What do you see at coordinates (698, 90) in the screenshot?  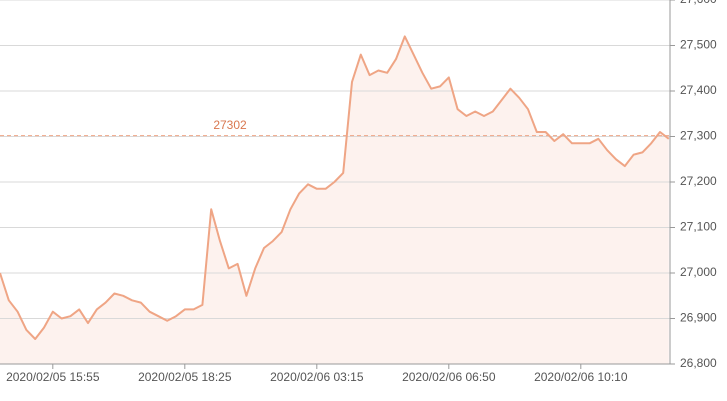 I see `y-tick-label: 27,400` at bounding box center [698, 90].